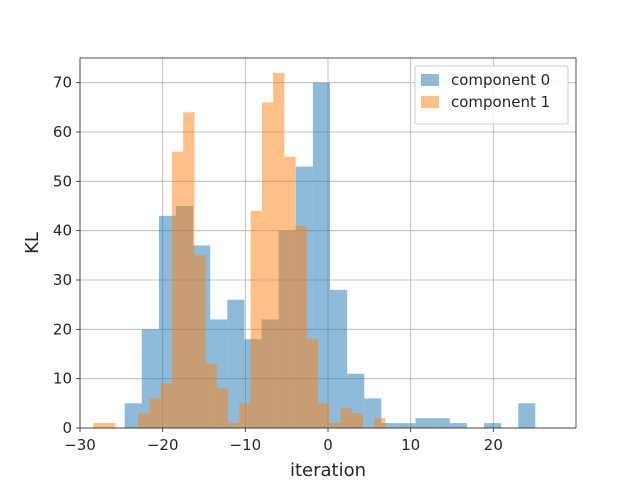 The image size is (640, 480). What do you see at coordinates (80, 445) in the screenshot?
I see `x-tick-label-0: −30` at bounding box center [80, 445].